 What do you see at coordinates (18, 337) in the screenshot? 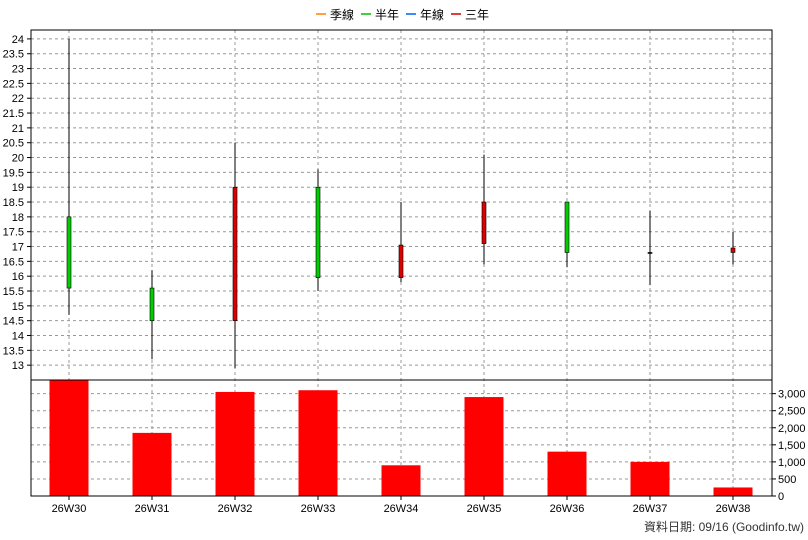
I see `price-tick-label: 14` at bounding box center [18, 337].